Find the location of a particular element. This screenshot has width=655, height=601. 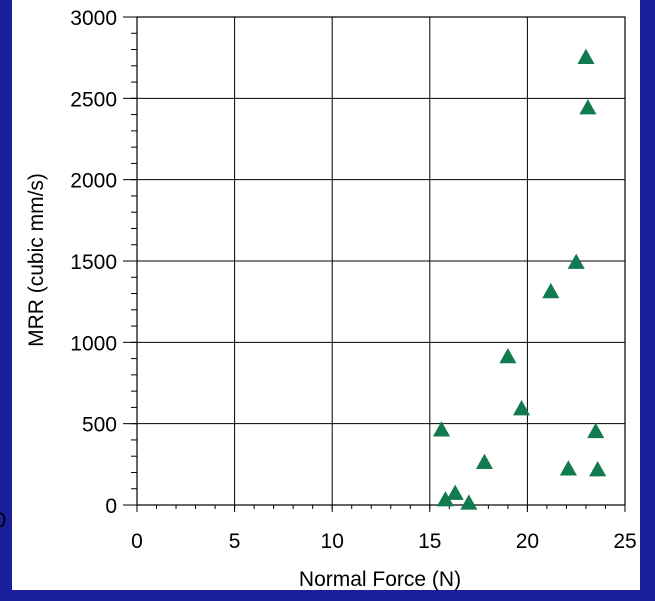

y-tick-label: 2000 is located at coordinates (93, 181).